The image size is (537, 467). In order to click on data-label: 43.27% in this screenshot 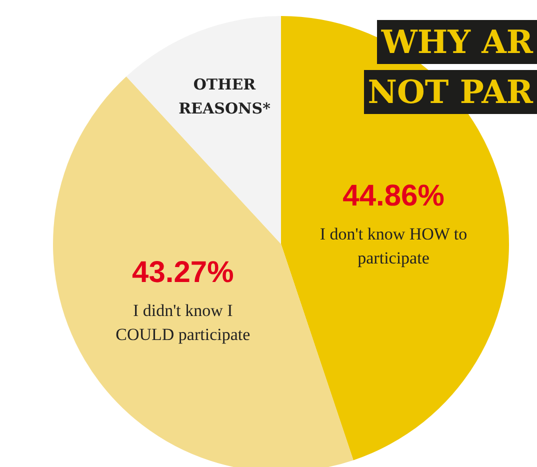, I will do `click(183, 273)`.